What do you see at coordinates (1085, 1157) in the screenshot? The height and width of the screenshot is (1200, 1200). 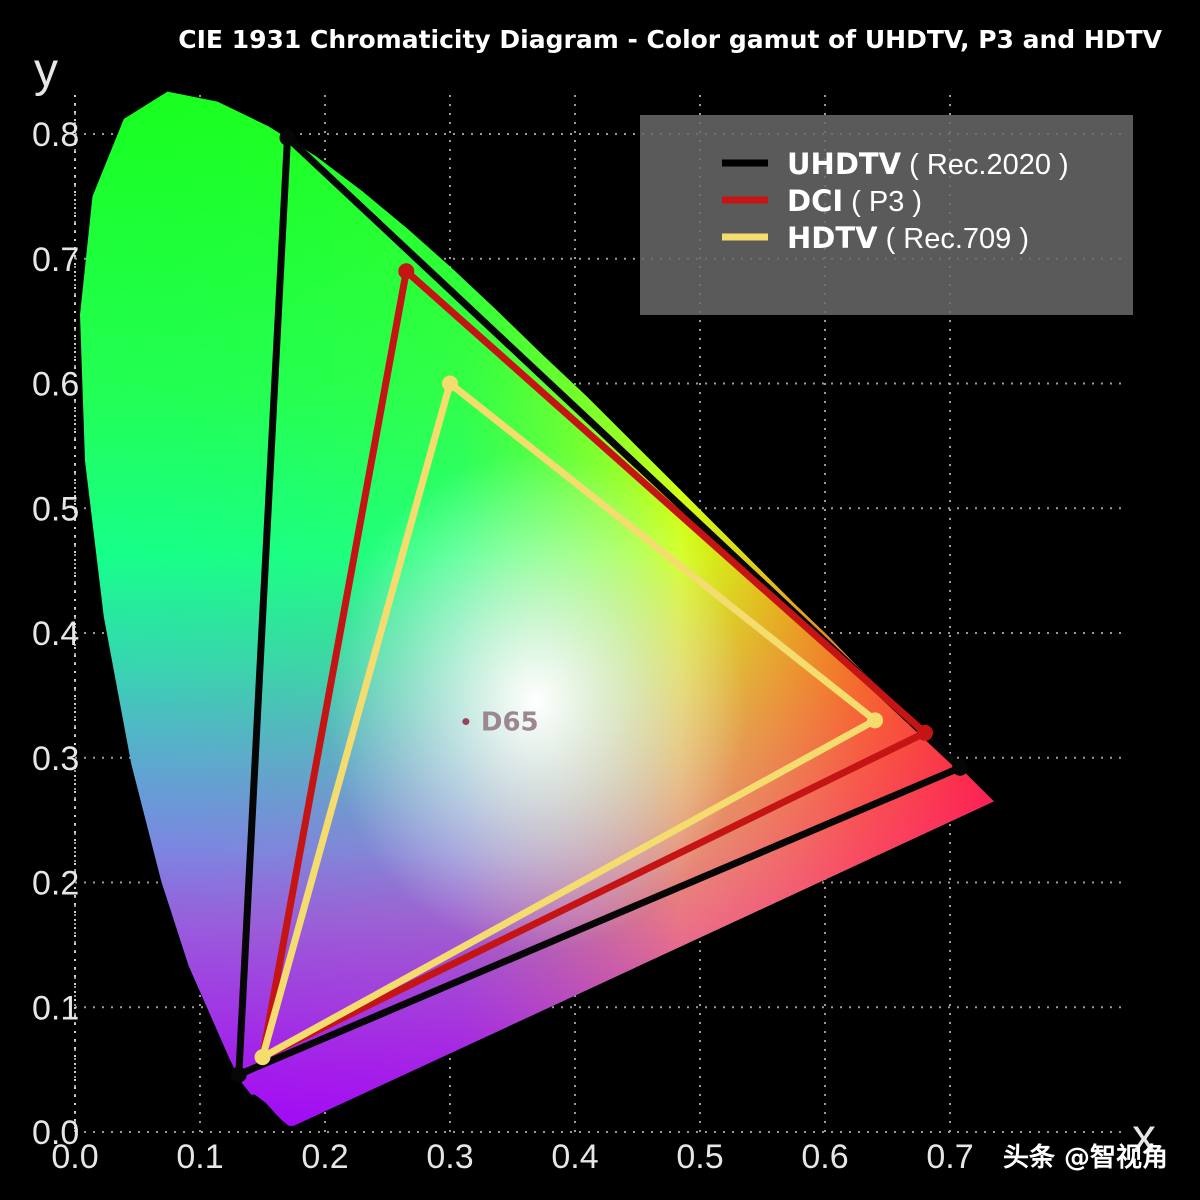 I see `watermark: 头条 @智视角` at bounding box center [1085, 1157].